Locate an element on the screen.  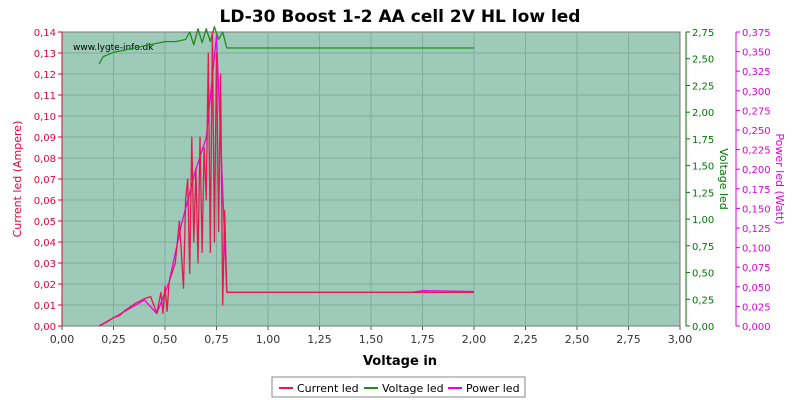
x-tick-label: 0,00 is located at coordinates (62, 339).